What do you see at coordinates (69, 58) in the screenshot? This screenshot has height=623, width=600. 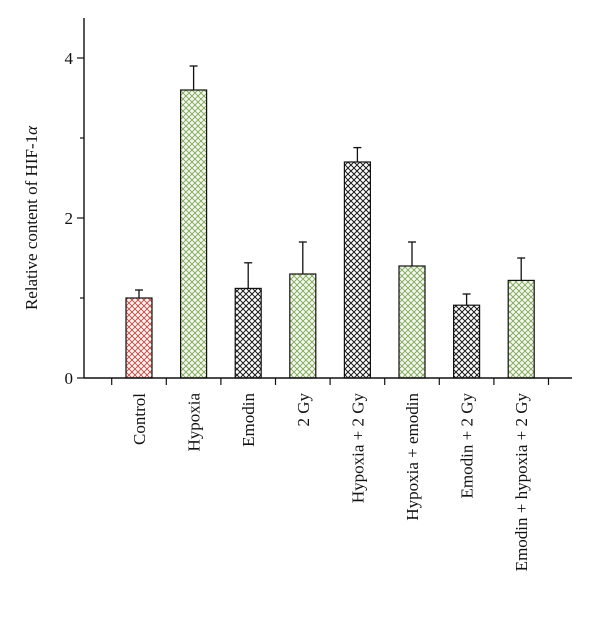 I see `y-tick-label-4: 4` at bounding box center [69, 58].